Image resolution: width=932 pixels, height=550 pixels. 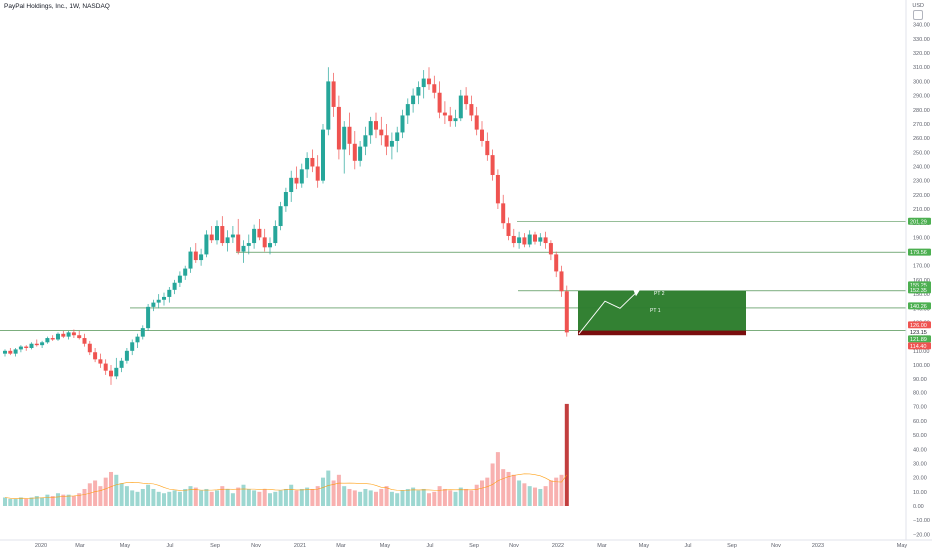 What do you see at coordinates (920, 493) in the screenshot?
I see `volume-tick-label: 10.00` at bounding box center [920, 493].